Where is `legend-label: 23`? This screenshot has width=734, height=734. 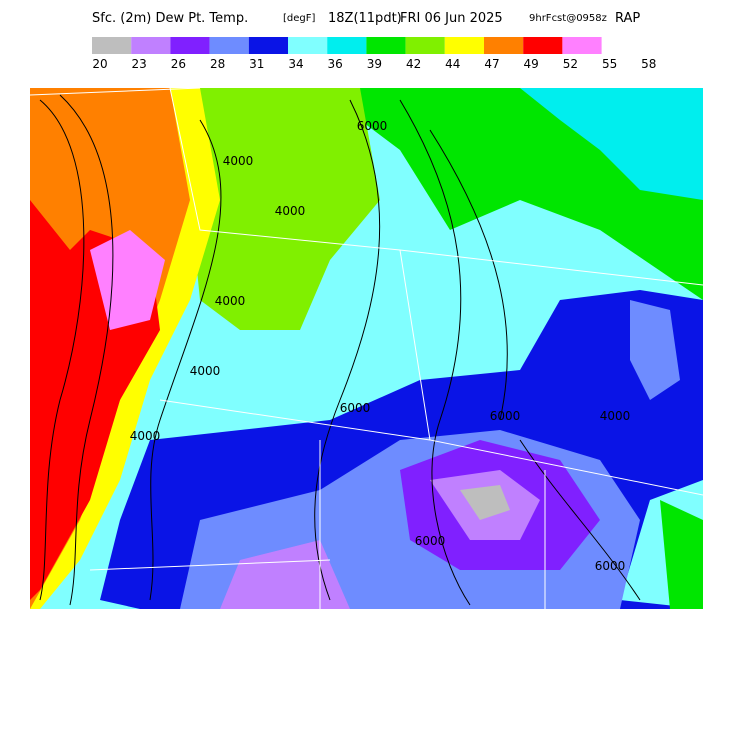
legend-label: 23 is located at coordinates (139, 64).